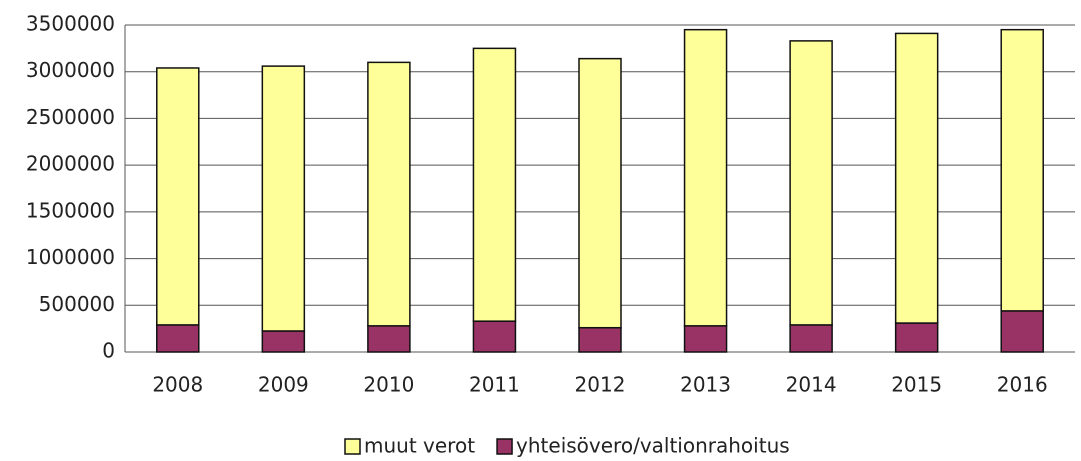  Describe the element at coordinates (70, 210) in the screenshot. I see `y-tick-label: 1500000` at that location.